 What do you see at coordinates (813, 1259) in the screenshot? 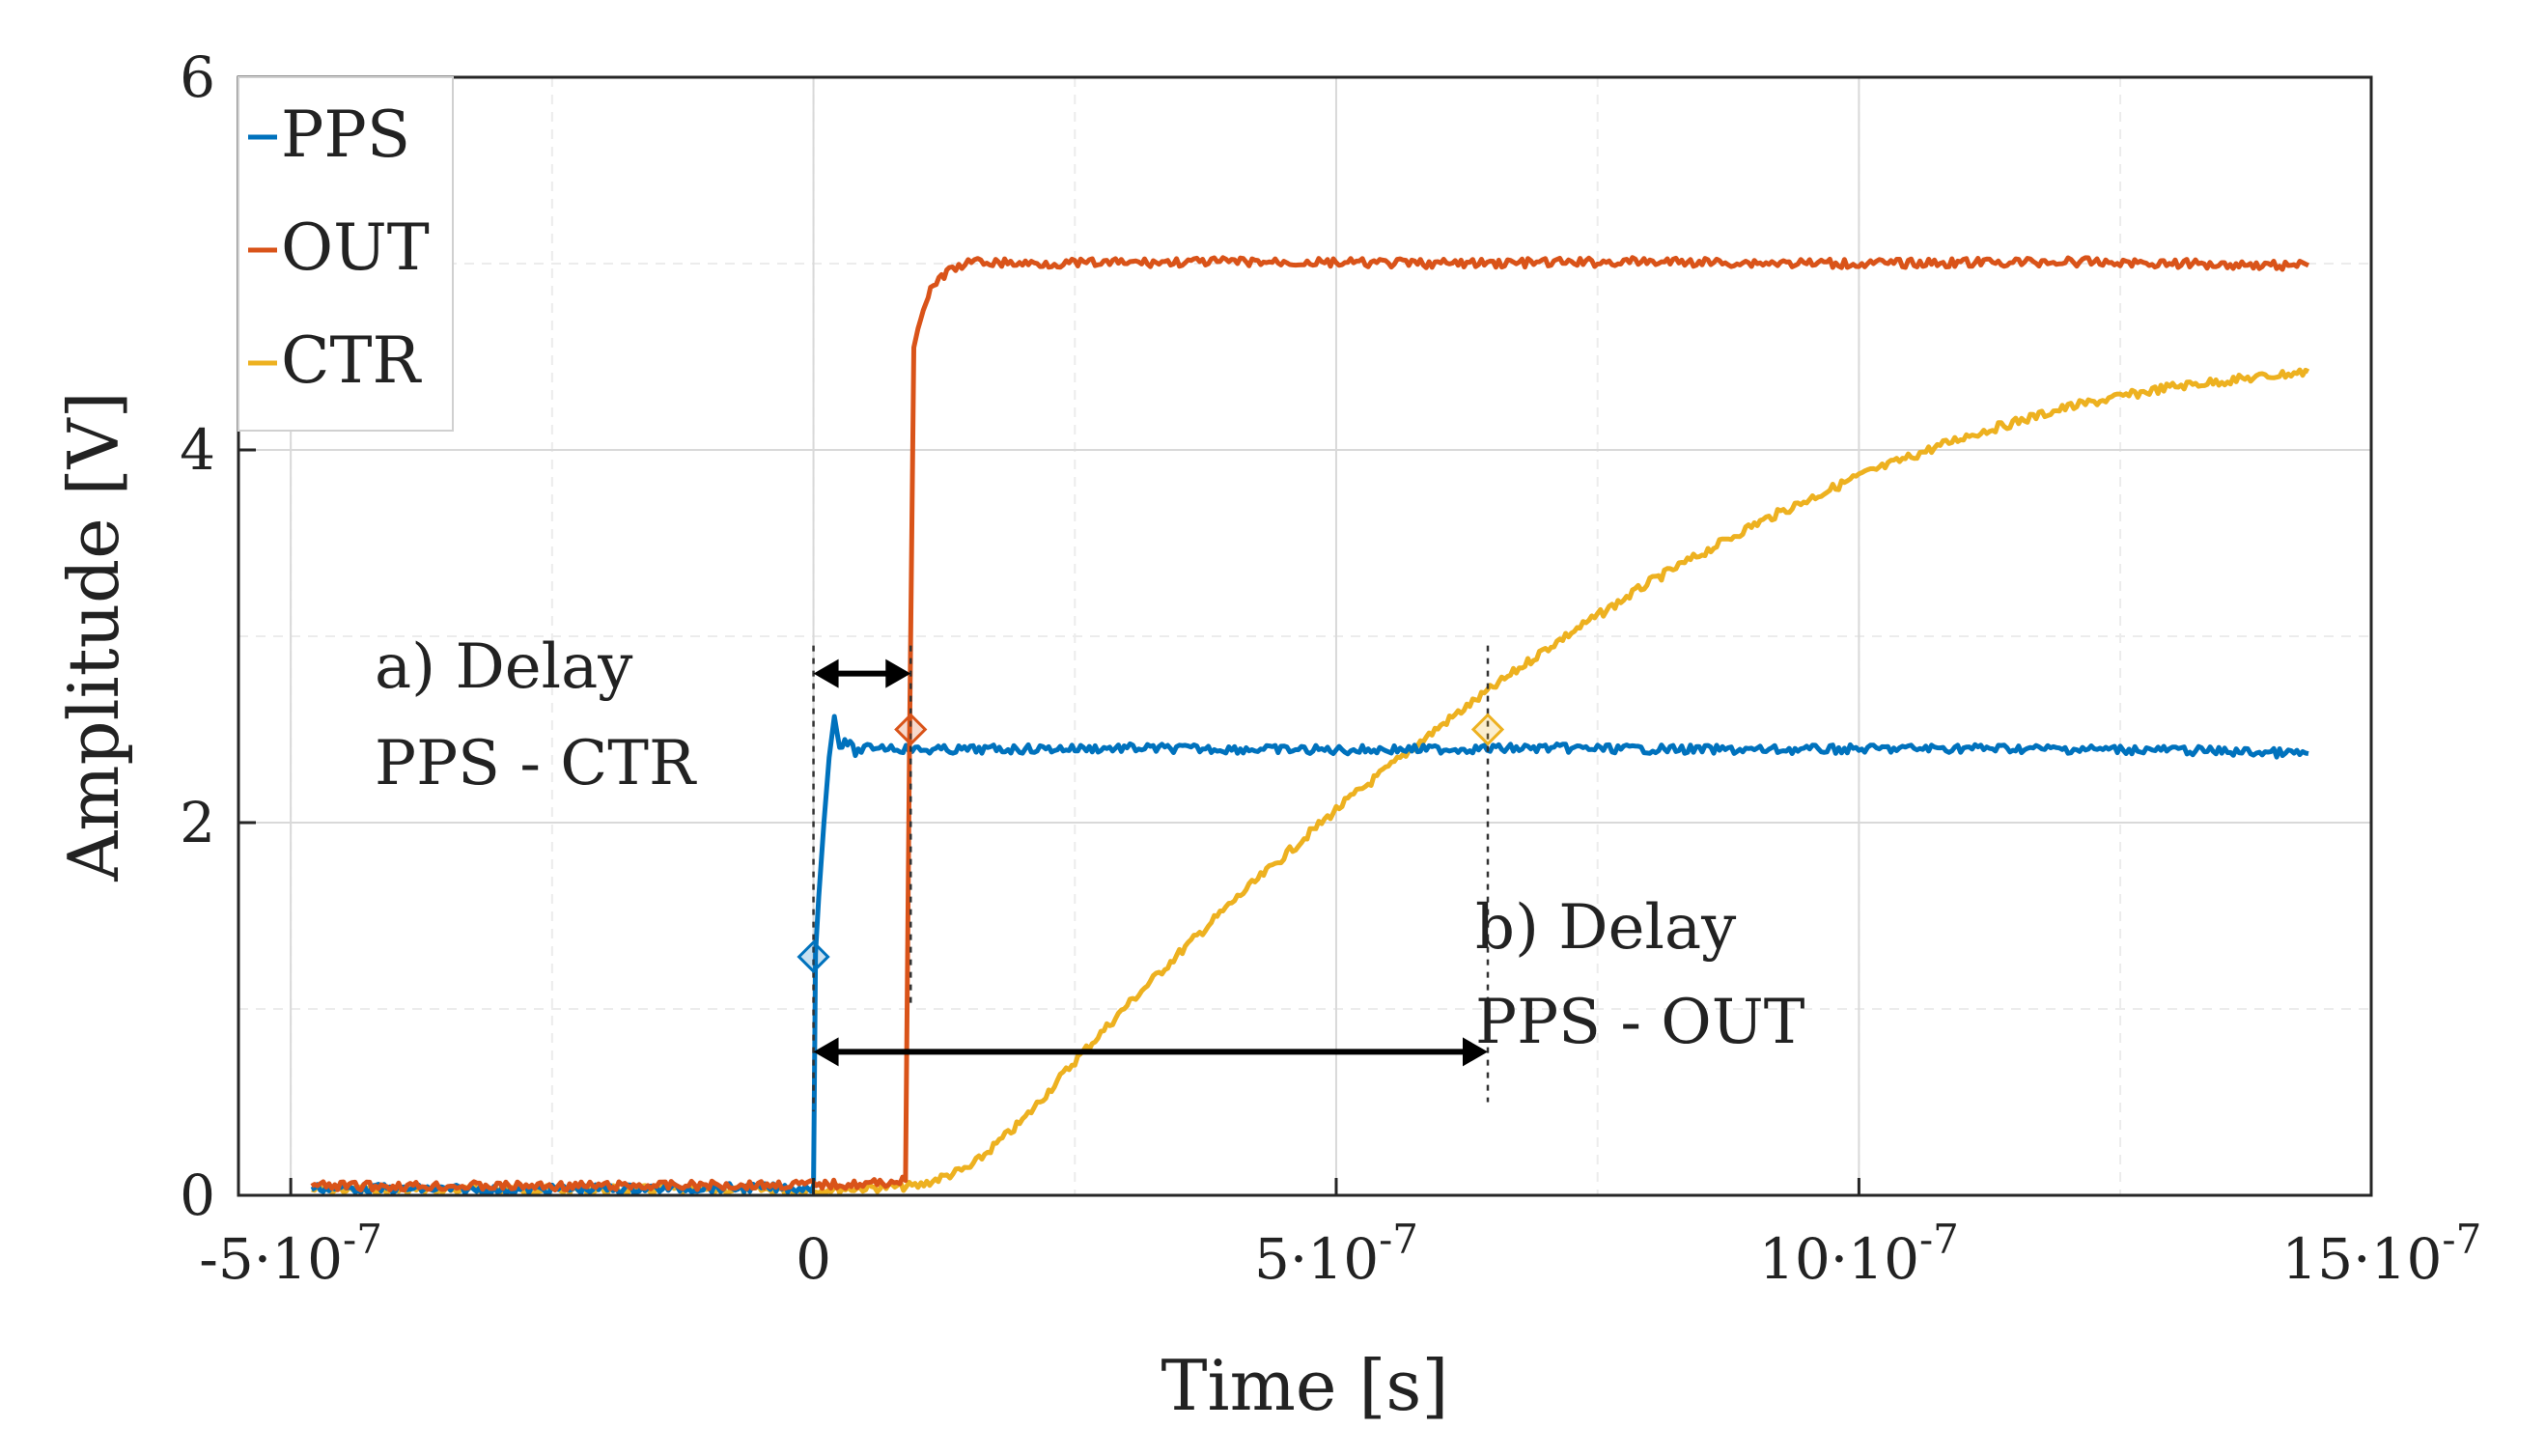
I see `x-tick-label: 0` at bounding box center [813, 1259].